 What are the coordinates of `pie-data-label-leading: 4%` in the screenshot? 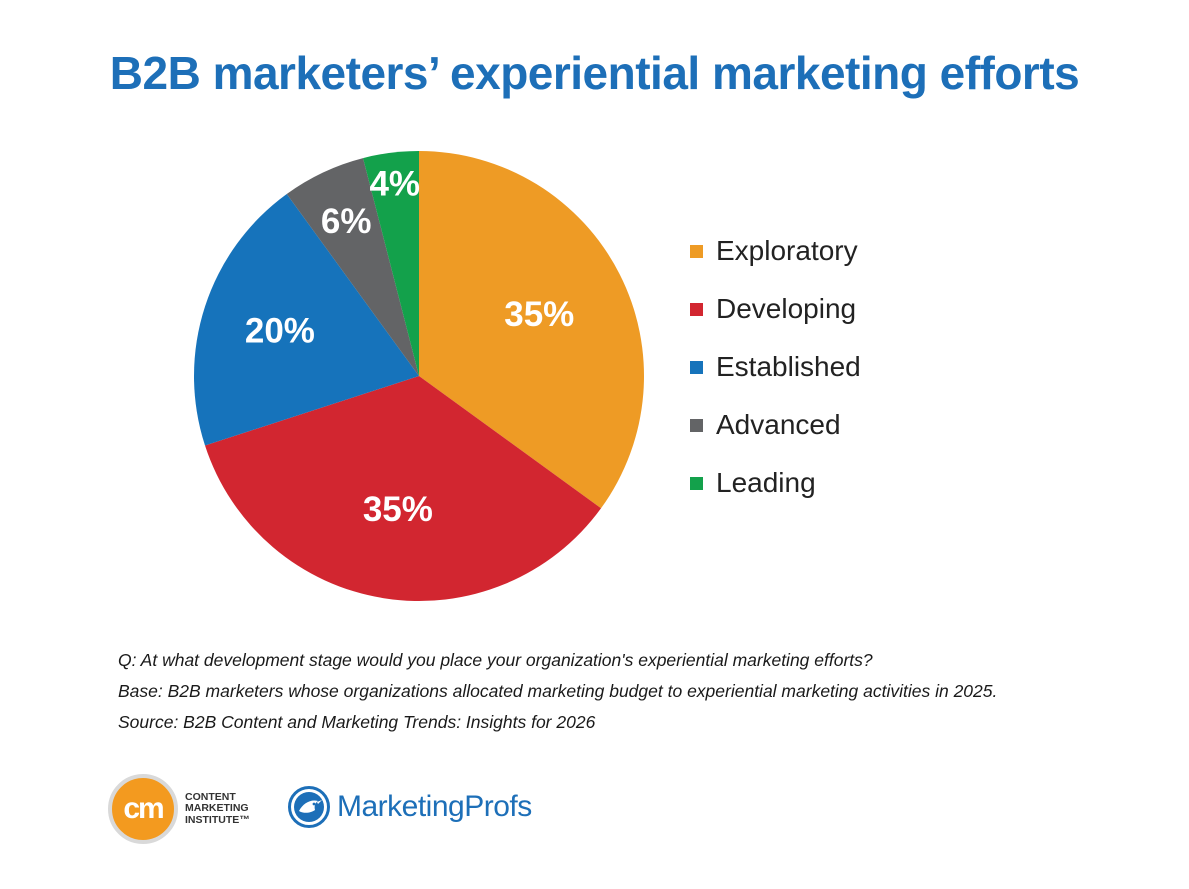 It's located at (394, 184).